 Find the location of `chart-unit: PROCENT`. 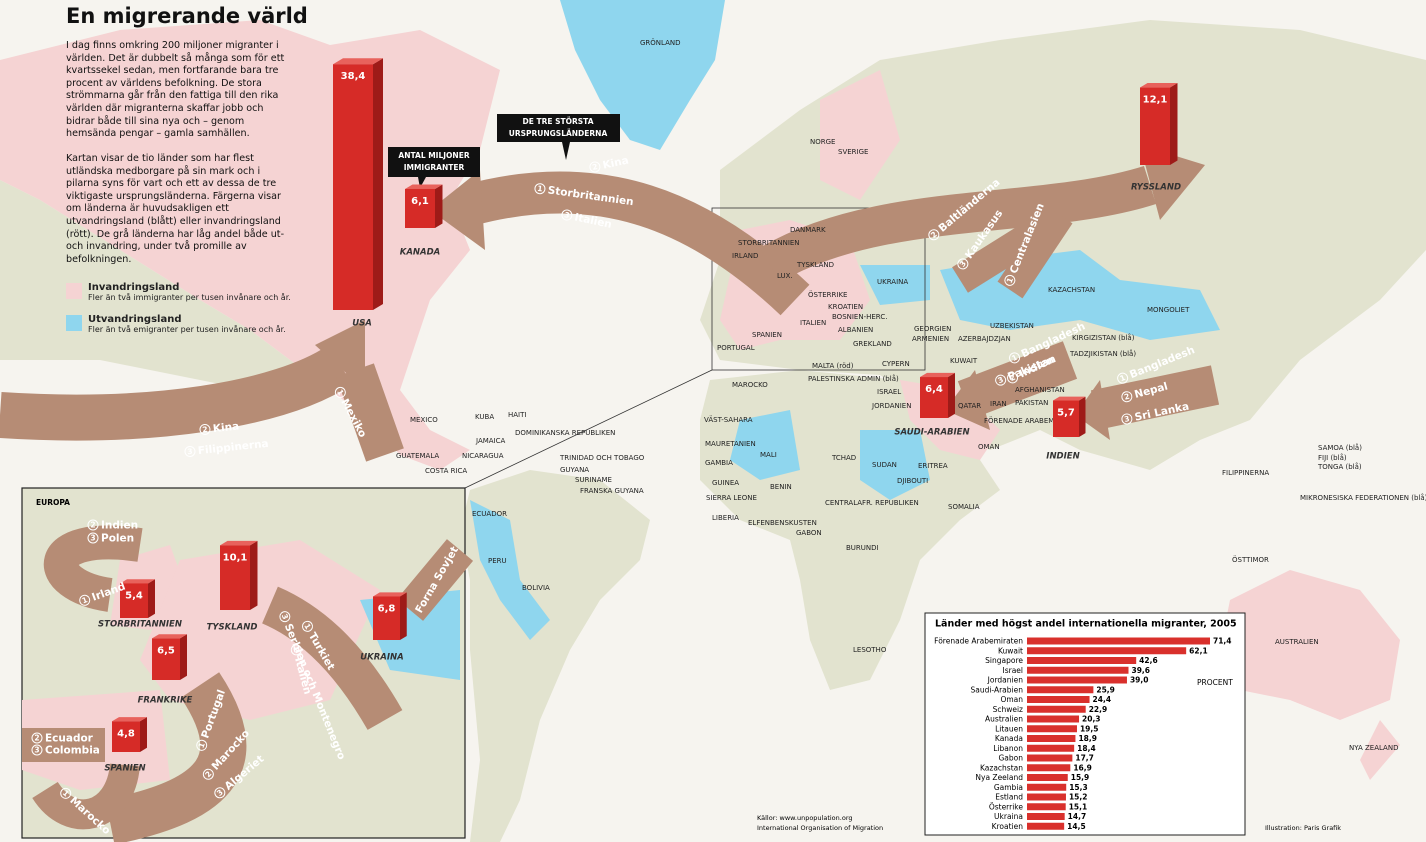

chart-unit: PROCENT is located at coordinates (1215, 682).